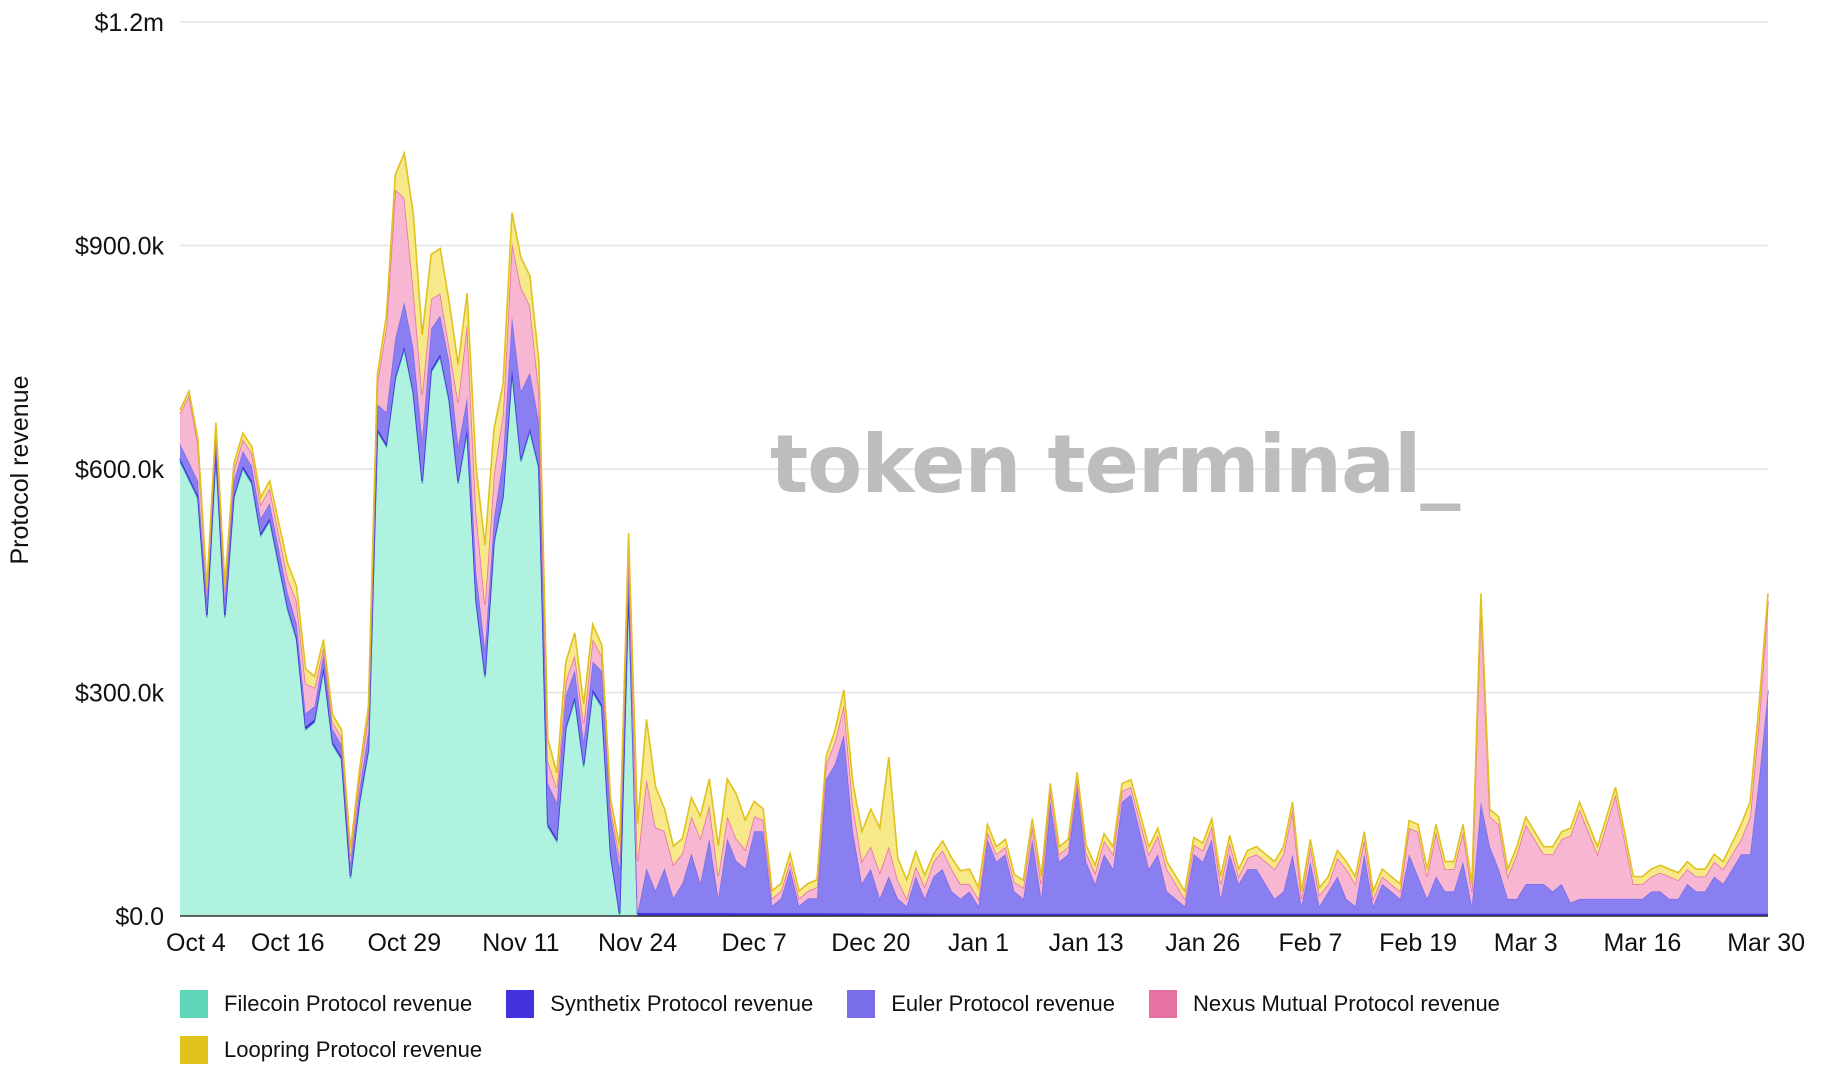  Describe the element at coordinates (288, 943) in the screenshot. I see `x-tick-label: Oct 16` at that location.